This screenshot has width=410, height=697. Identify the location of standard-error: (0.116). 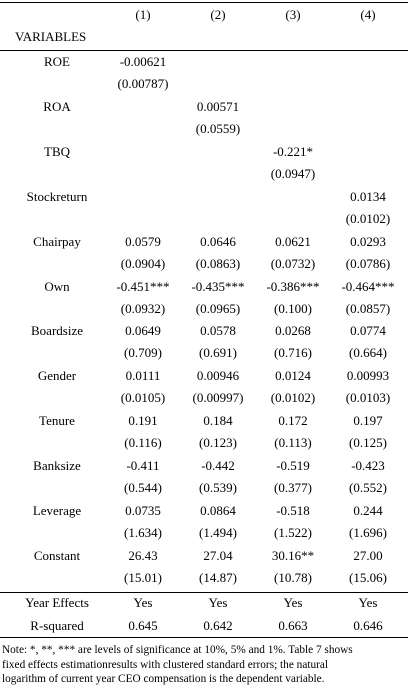
(143, 443).